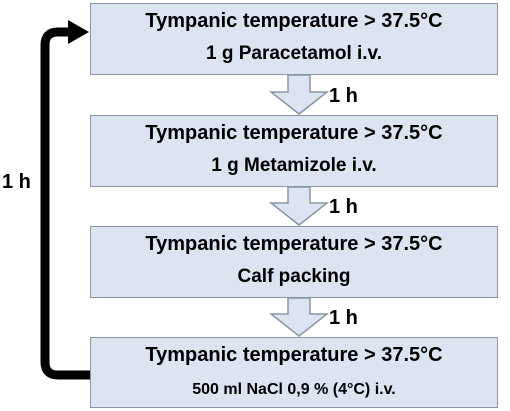  What do you see at coordinates (343, 318) in the screenshot?
I see `interval-label-3: 1 h` at bounding box center [343, 318].